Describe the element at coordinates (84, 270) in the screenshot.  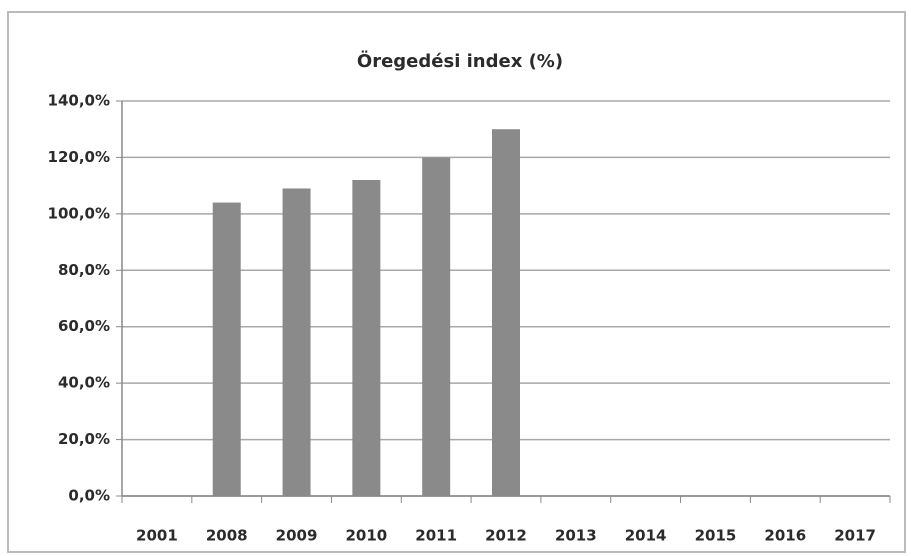
I see `y-tick-label: 80,0%` at that location.